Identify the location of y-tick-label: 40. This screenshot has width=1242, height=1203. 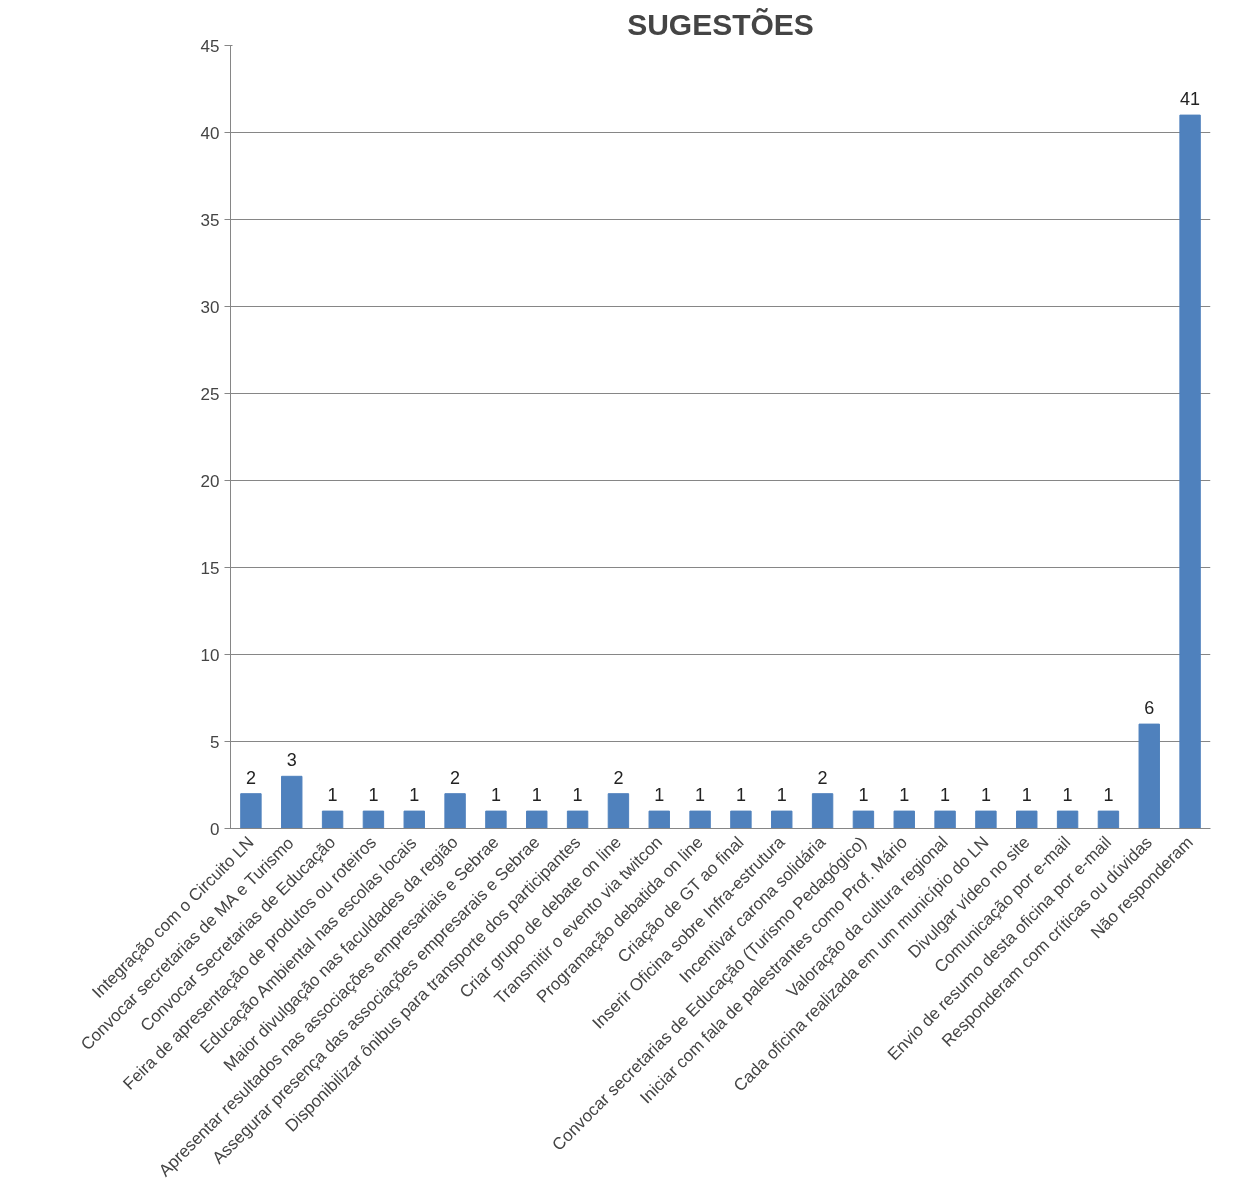
(210, 133).